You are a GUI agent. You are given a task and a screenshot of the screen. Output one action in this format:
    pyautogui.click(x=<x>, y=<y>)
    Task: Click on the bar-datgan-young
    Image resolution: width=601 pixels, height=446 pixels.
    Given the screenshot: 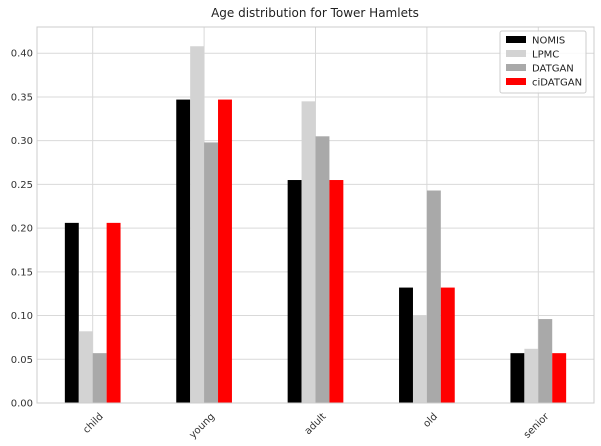 What is the action you would take?
    pyautogui.click(x=211, y=272)
    